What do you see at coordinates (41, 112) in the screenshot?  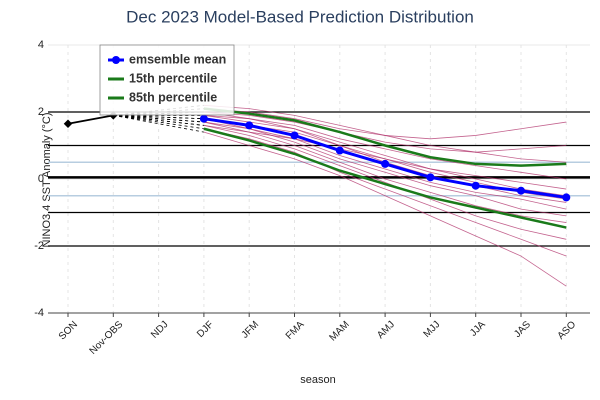 I see `y-tick-label: 2` at bounding box center [41, 112].